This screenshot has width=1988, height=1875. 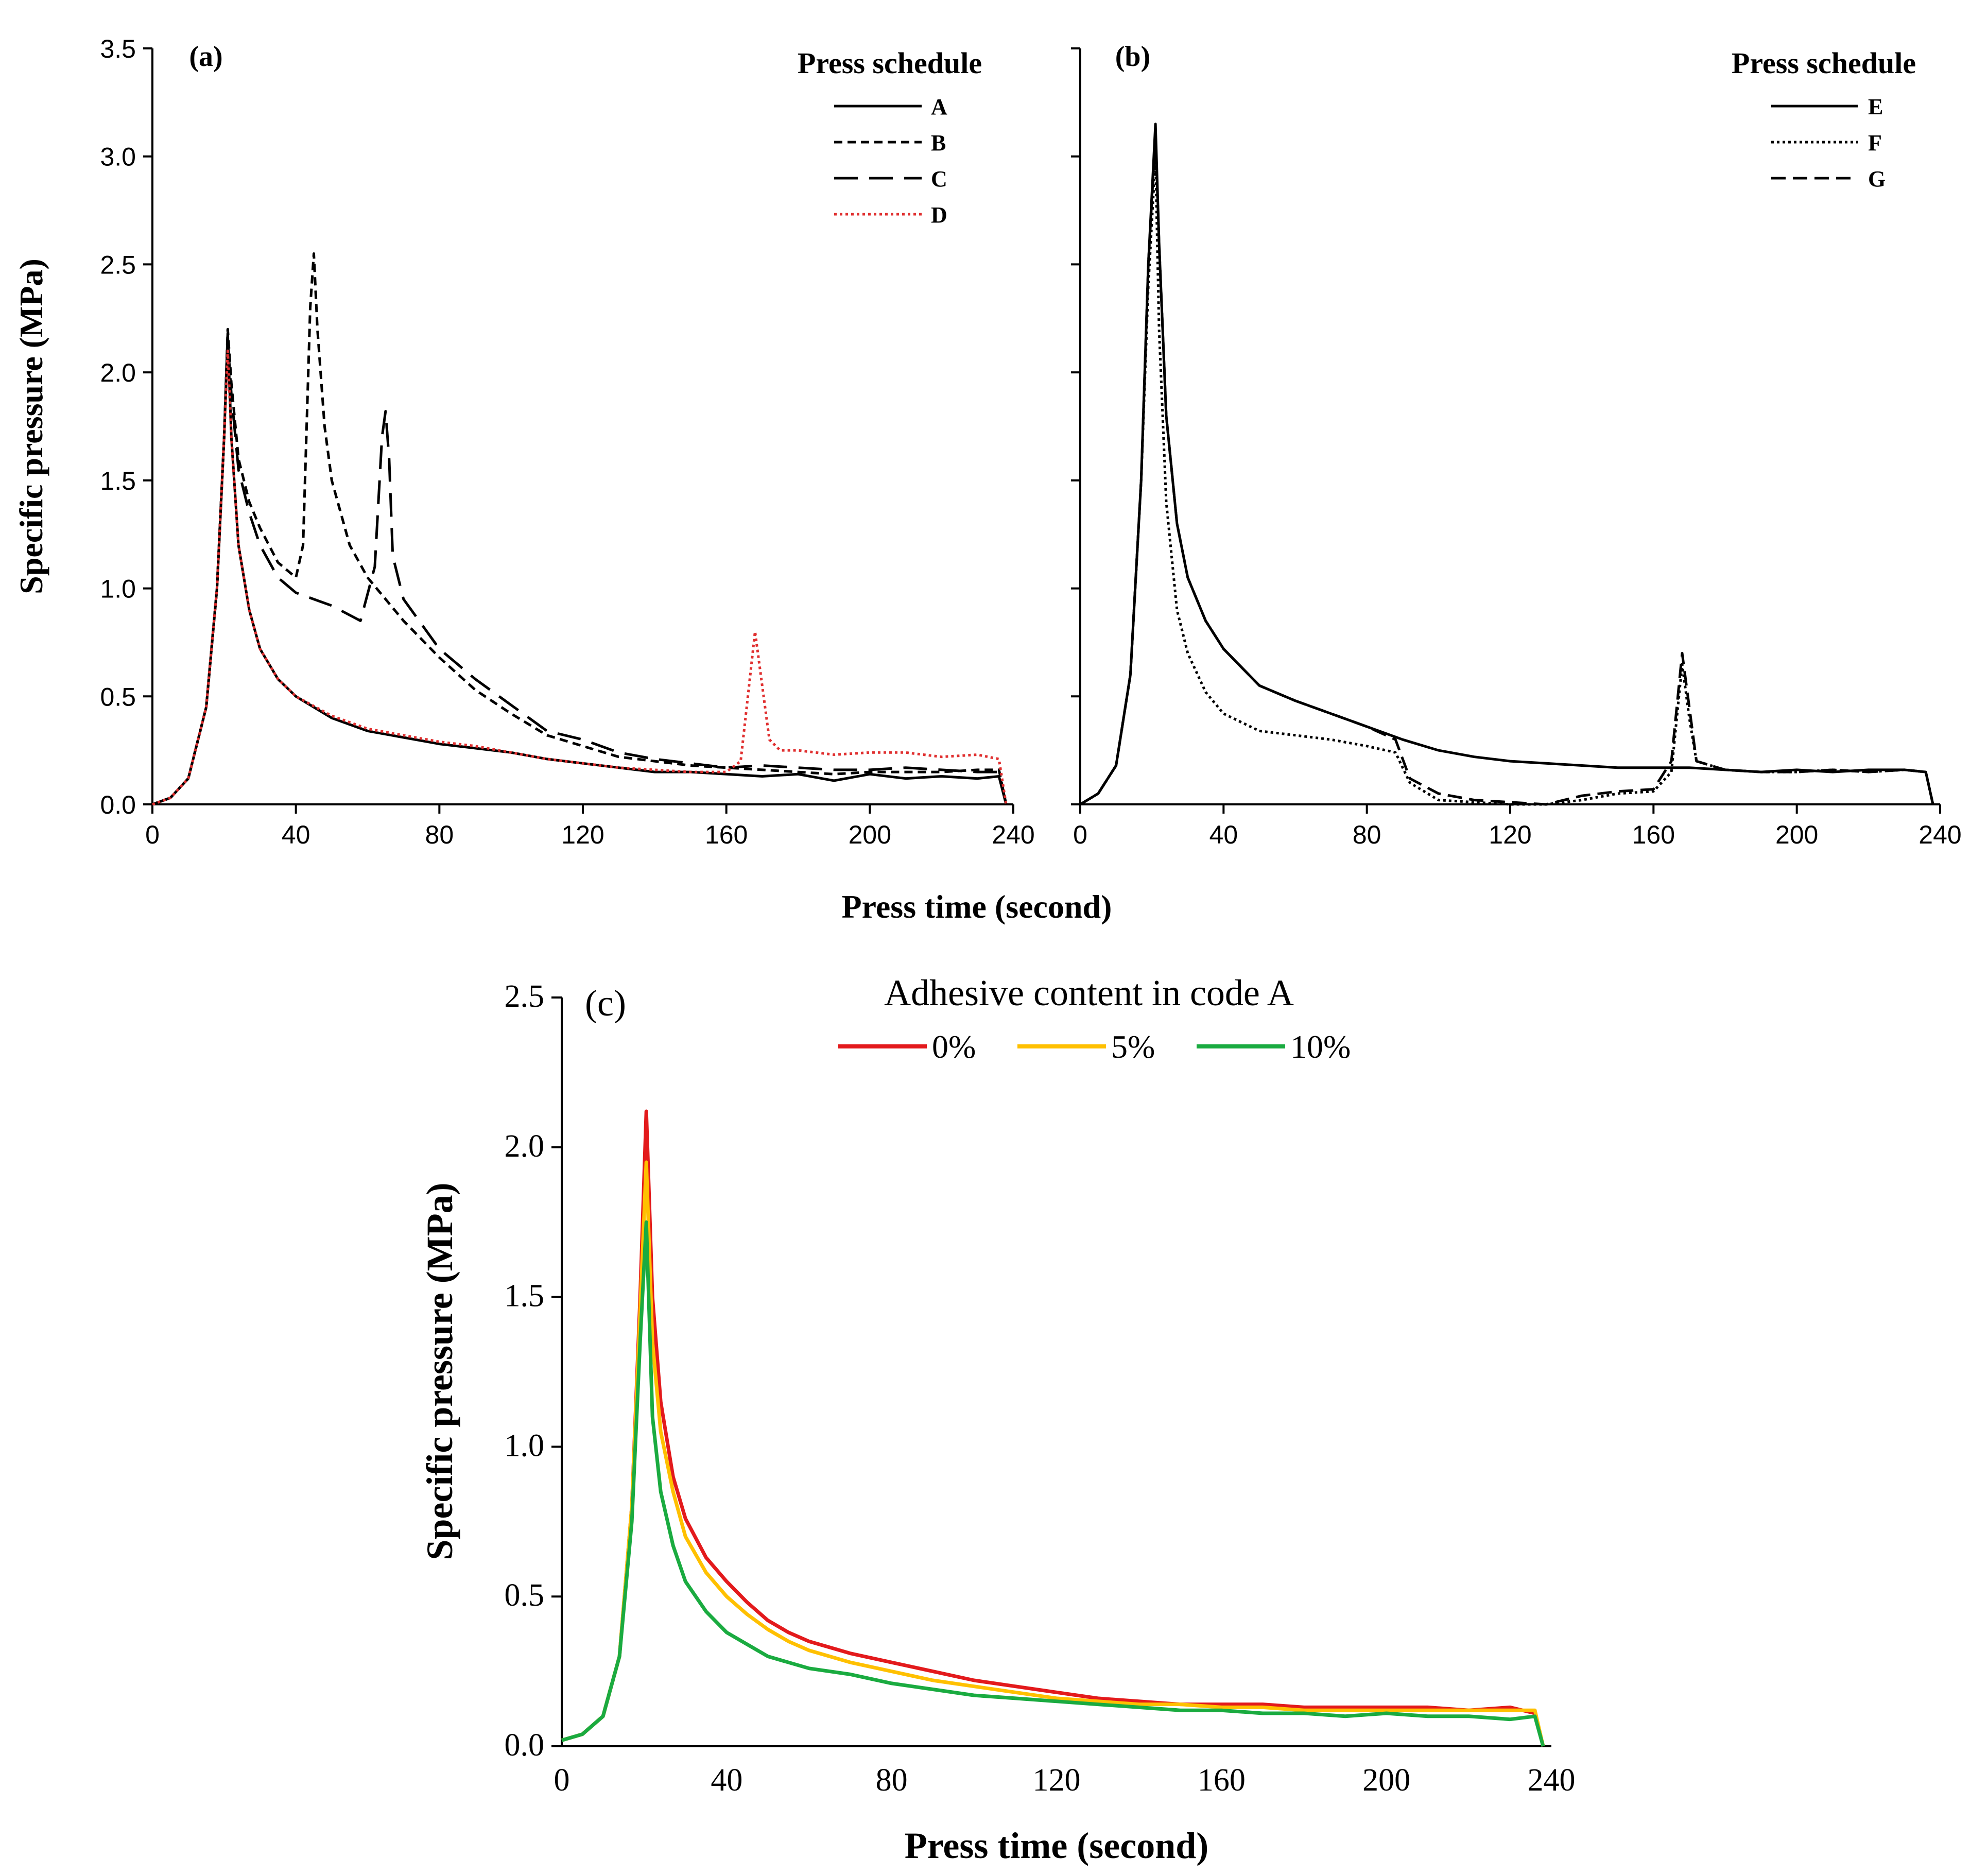 I want to click on legend-label-G: G, so click(x=1877, y=179).